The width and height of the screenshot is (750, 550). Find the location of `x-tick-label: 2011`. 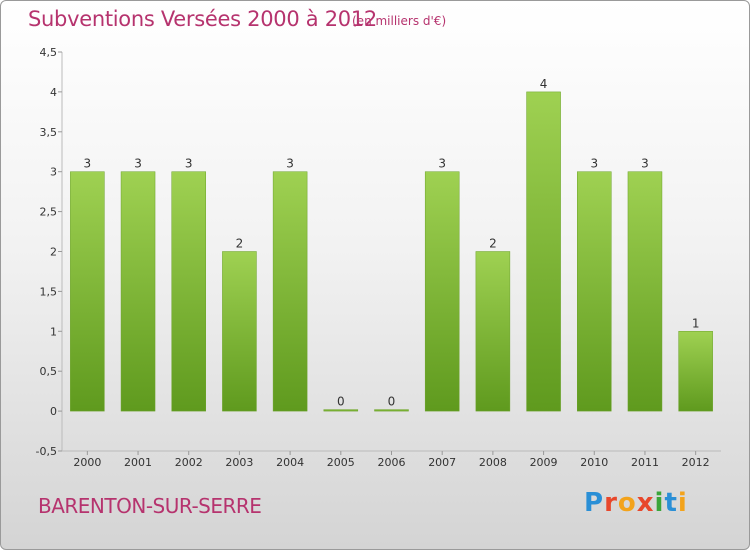

x-tick-label: 2011 is located at coordinates (645, 462).